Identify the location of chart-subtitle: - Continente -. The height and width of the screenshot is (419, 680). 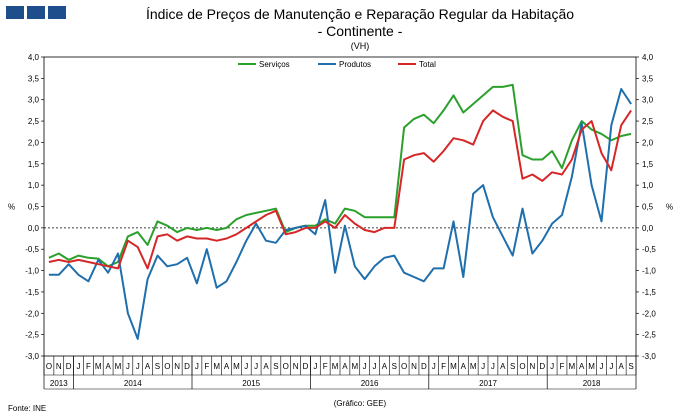
(360, 31).